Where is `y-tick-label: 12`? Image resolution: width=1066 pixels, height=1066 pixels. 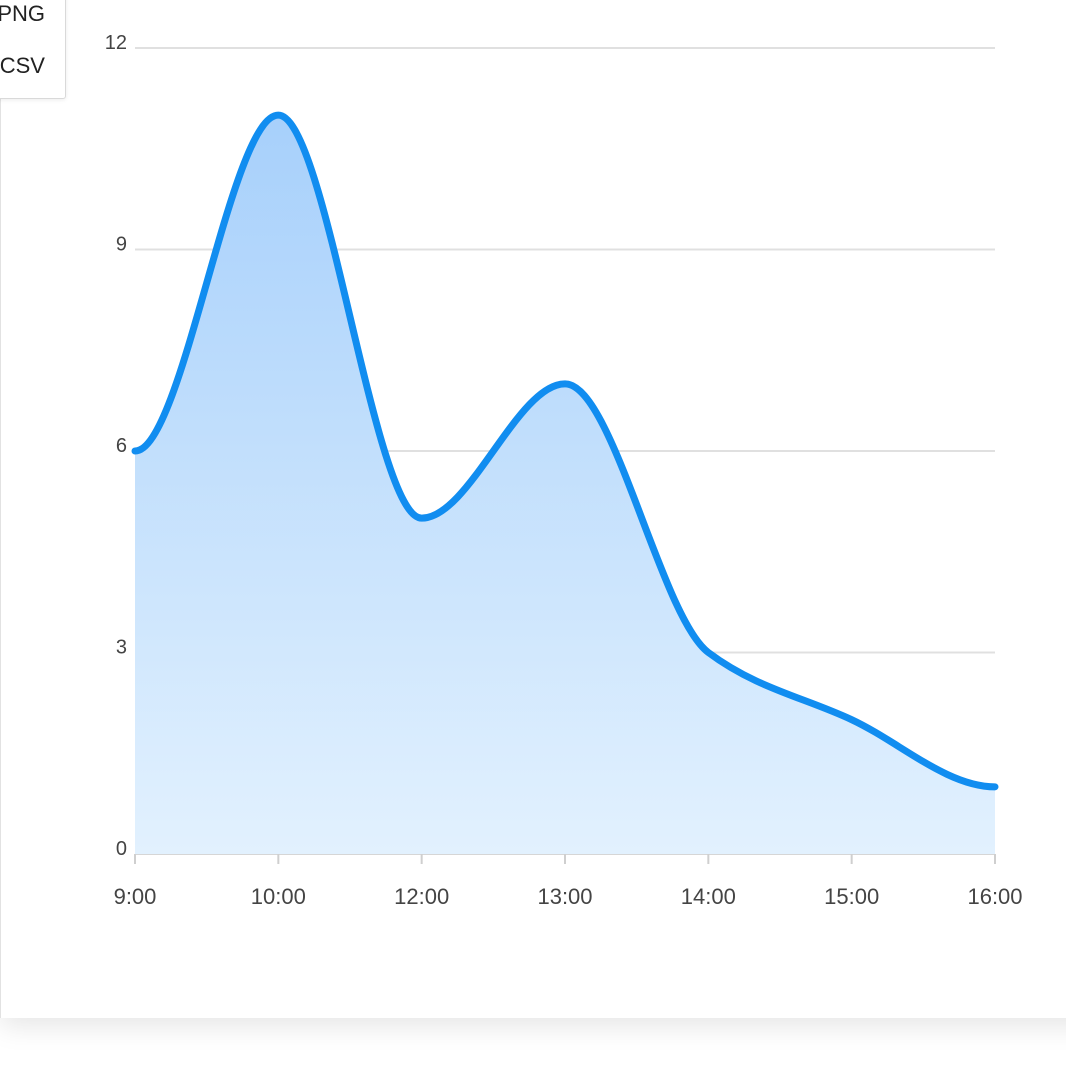 y-tick-label: 12 is located at coordinates (116, 43).